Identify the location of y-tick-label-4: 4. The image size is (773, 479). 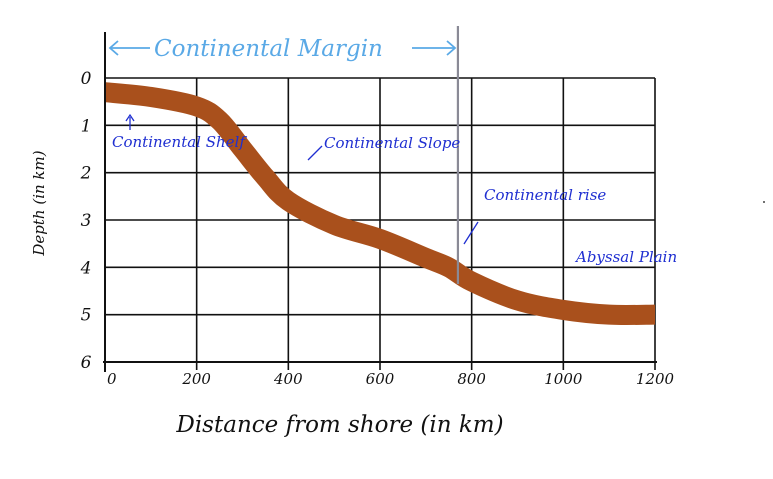
(86, 268).